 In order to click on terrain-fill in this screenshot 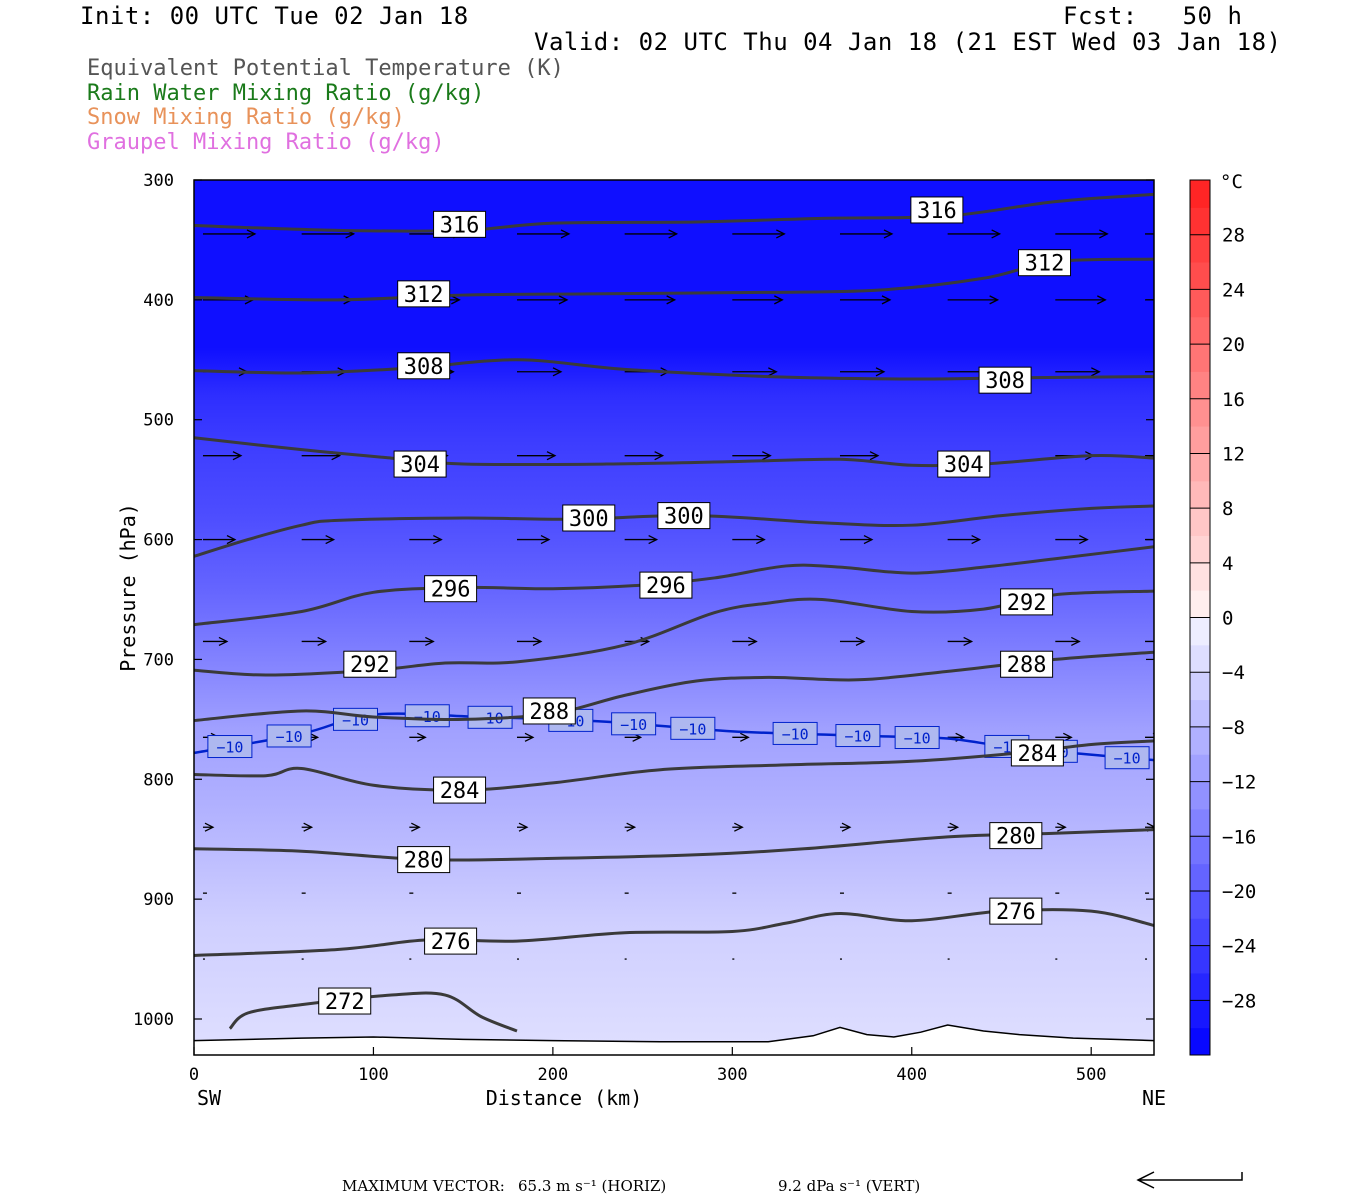, I will do `click(674, 1039)`.